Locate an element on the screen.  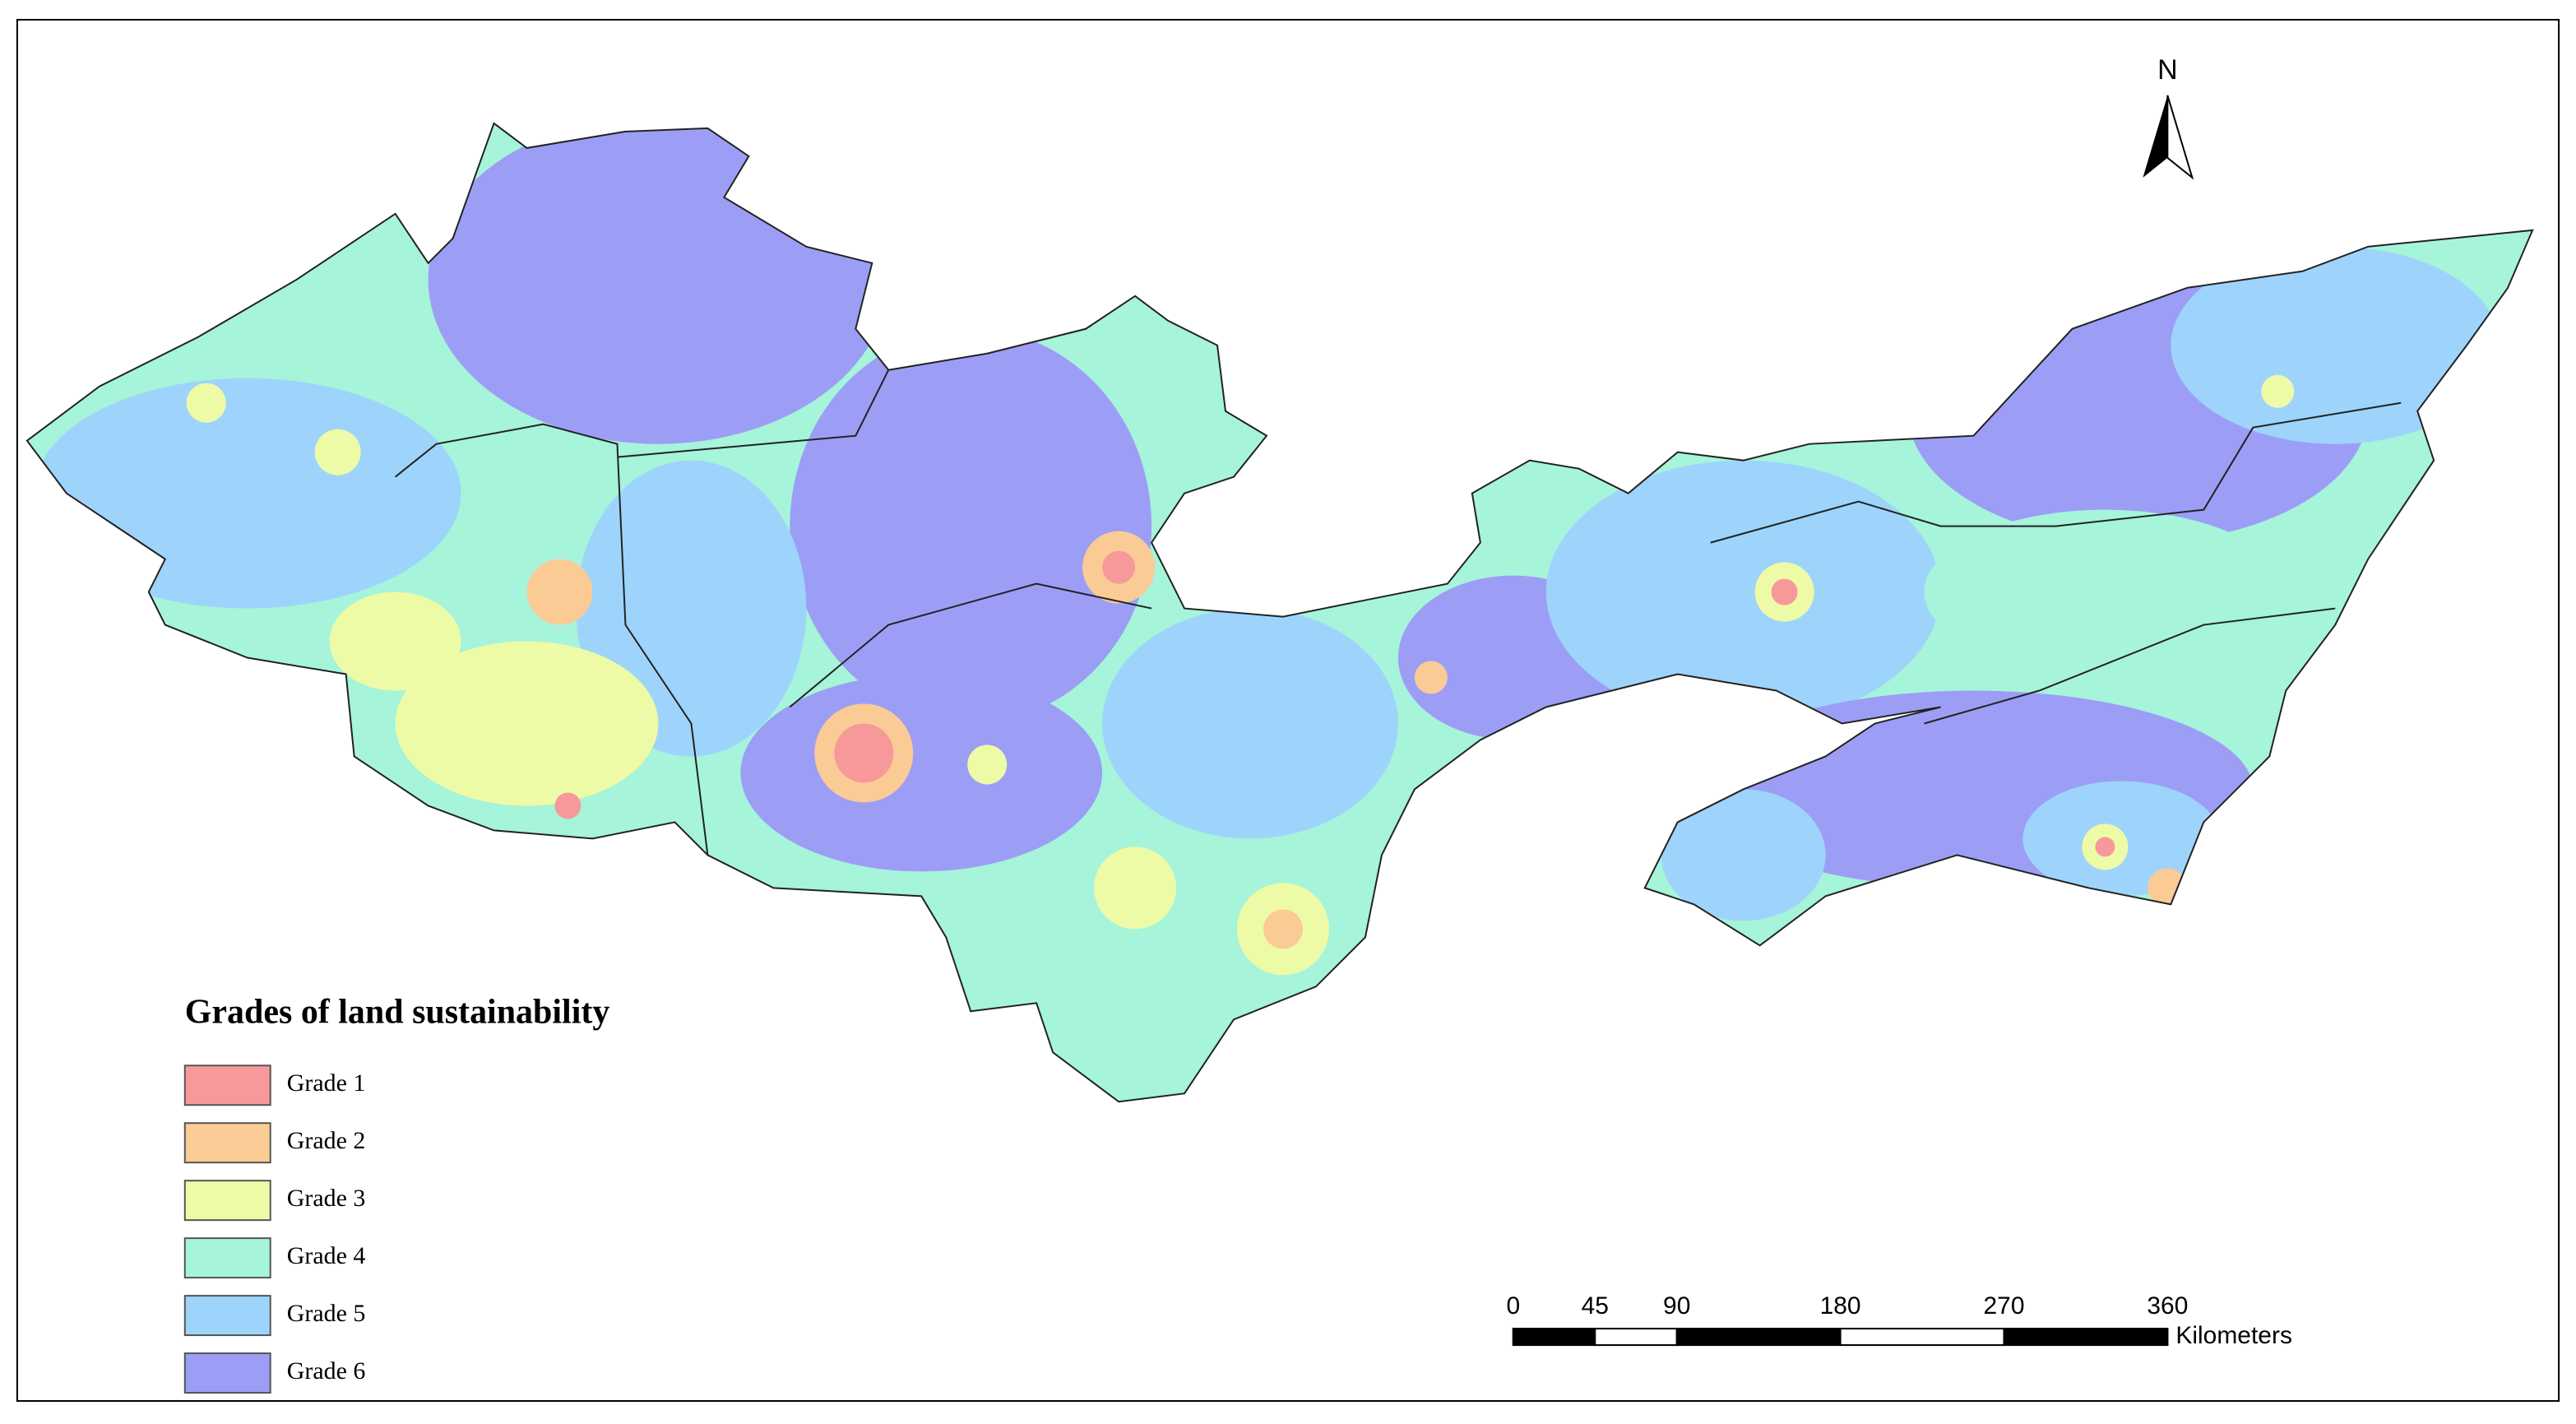
scale-tick-label: 90 is located at coordinates (1677, 1306).